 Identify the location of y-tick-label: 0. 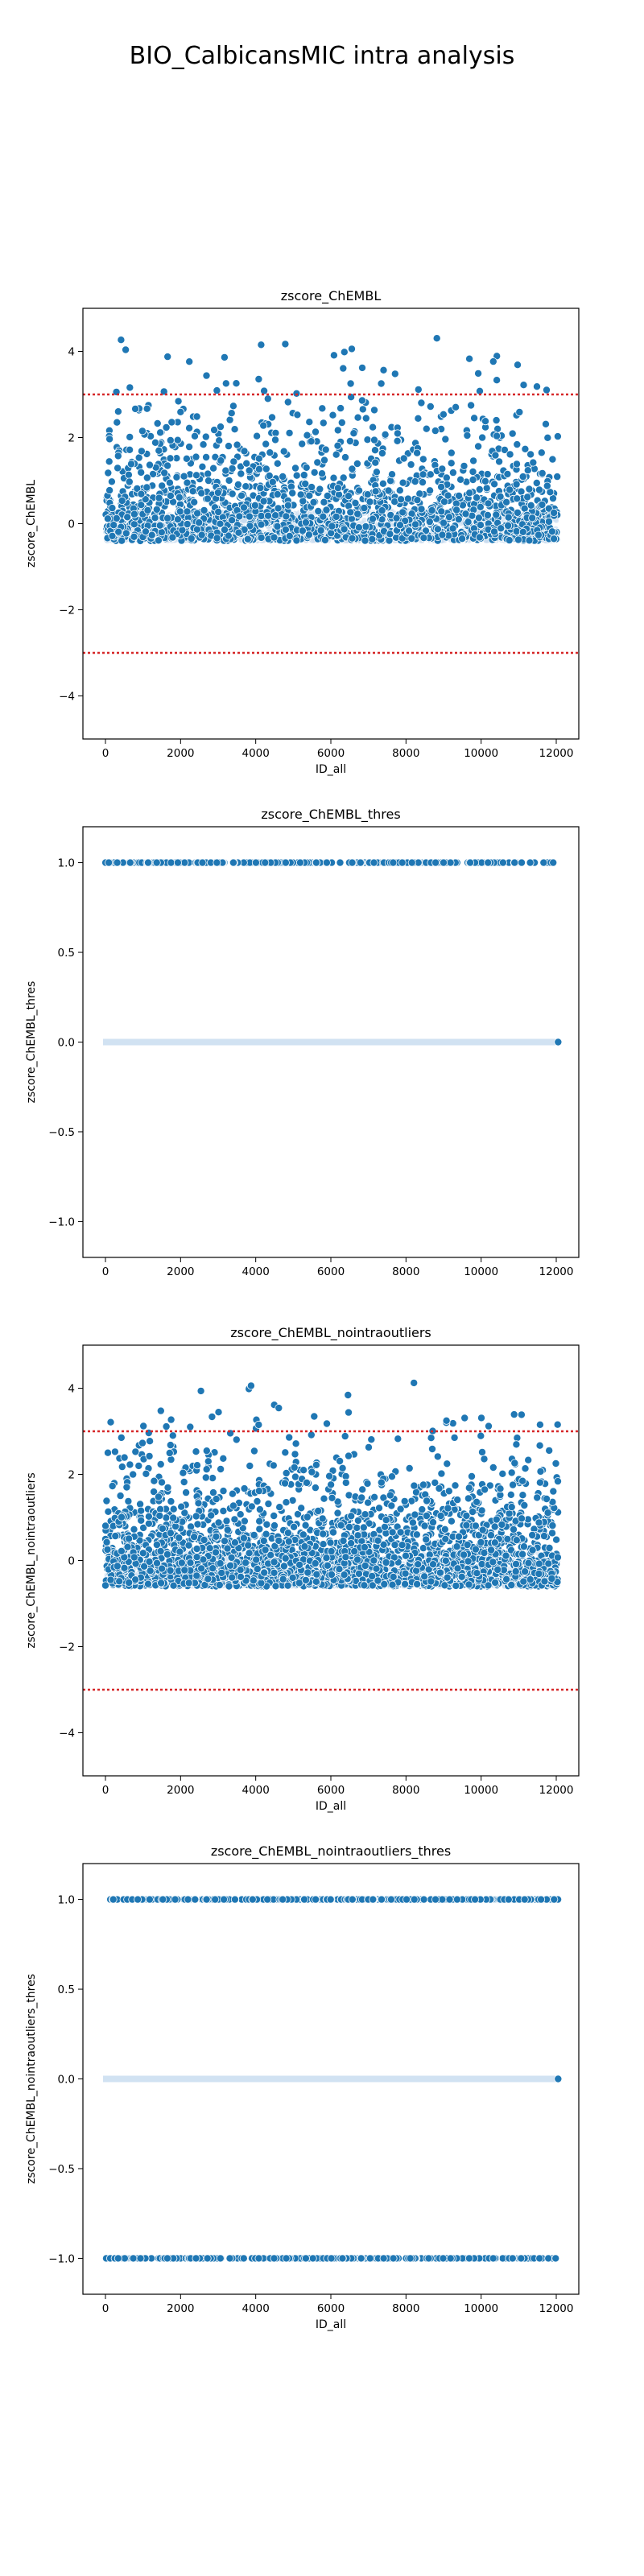
(71, 524).